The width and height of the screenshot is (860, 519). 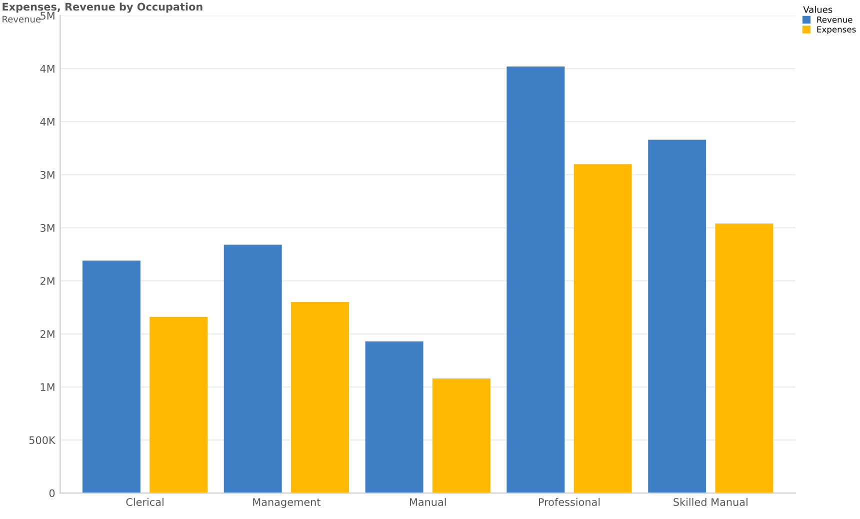 I want to click on y-axis-title: Revenue, so click(x=21, y=19).